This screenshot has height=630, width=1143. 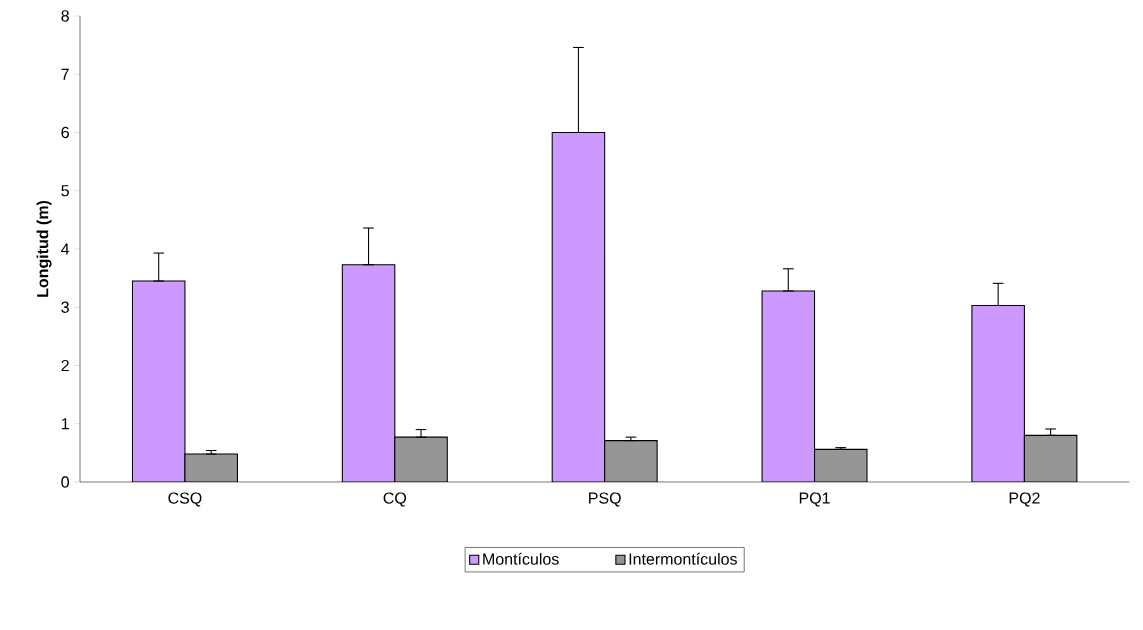 I want to click on x-tick-label: PQ1, so click(x=814, y=499).